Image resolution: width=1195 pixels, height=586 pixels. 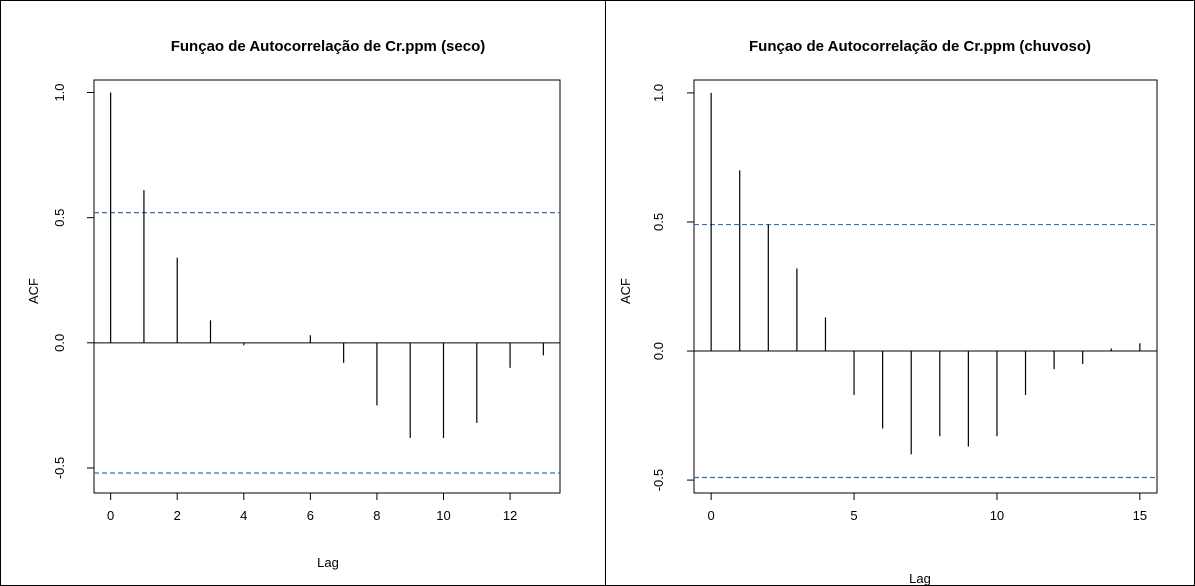 I want to click on x-tick-label: 15, so click(x=1140, y=515).